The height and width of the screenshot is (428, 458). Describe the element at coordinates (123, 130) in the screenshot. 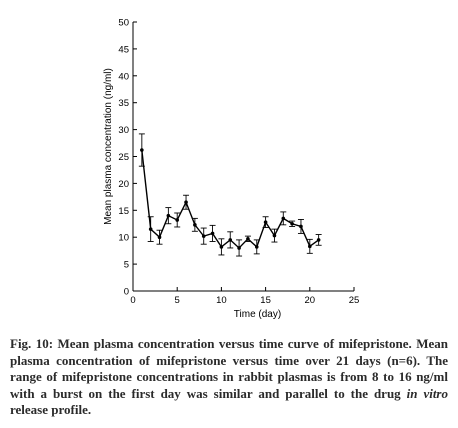

I see `y-tick-label: 30` at that location.